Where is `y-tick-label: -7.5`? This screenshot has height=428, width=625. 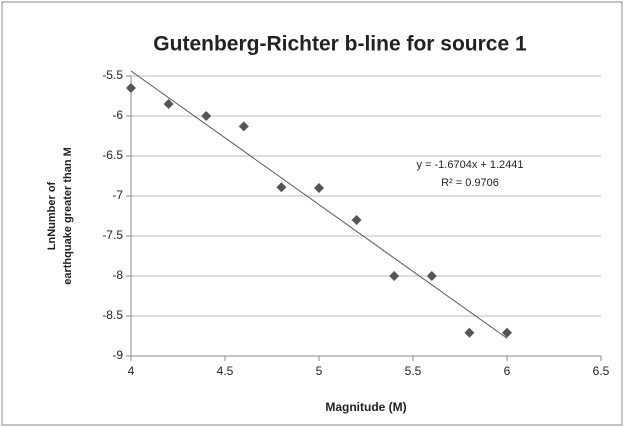 y-tick-label: -7.5 is located at coordinates (112, 235).